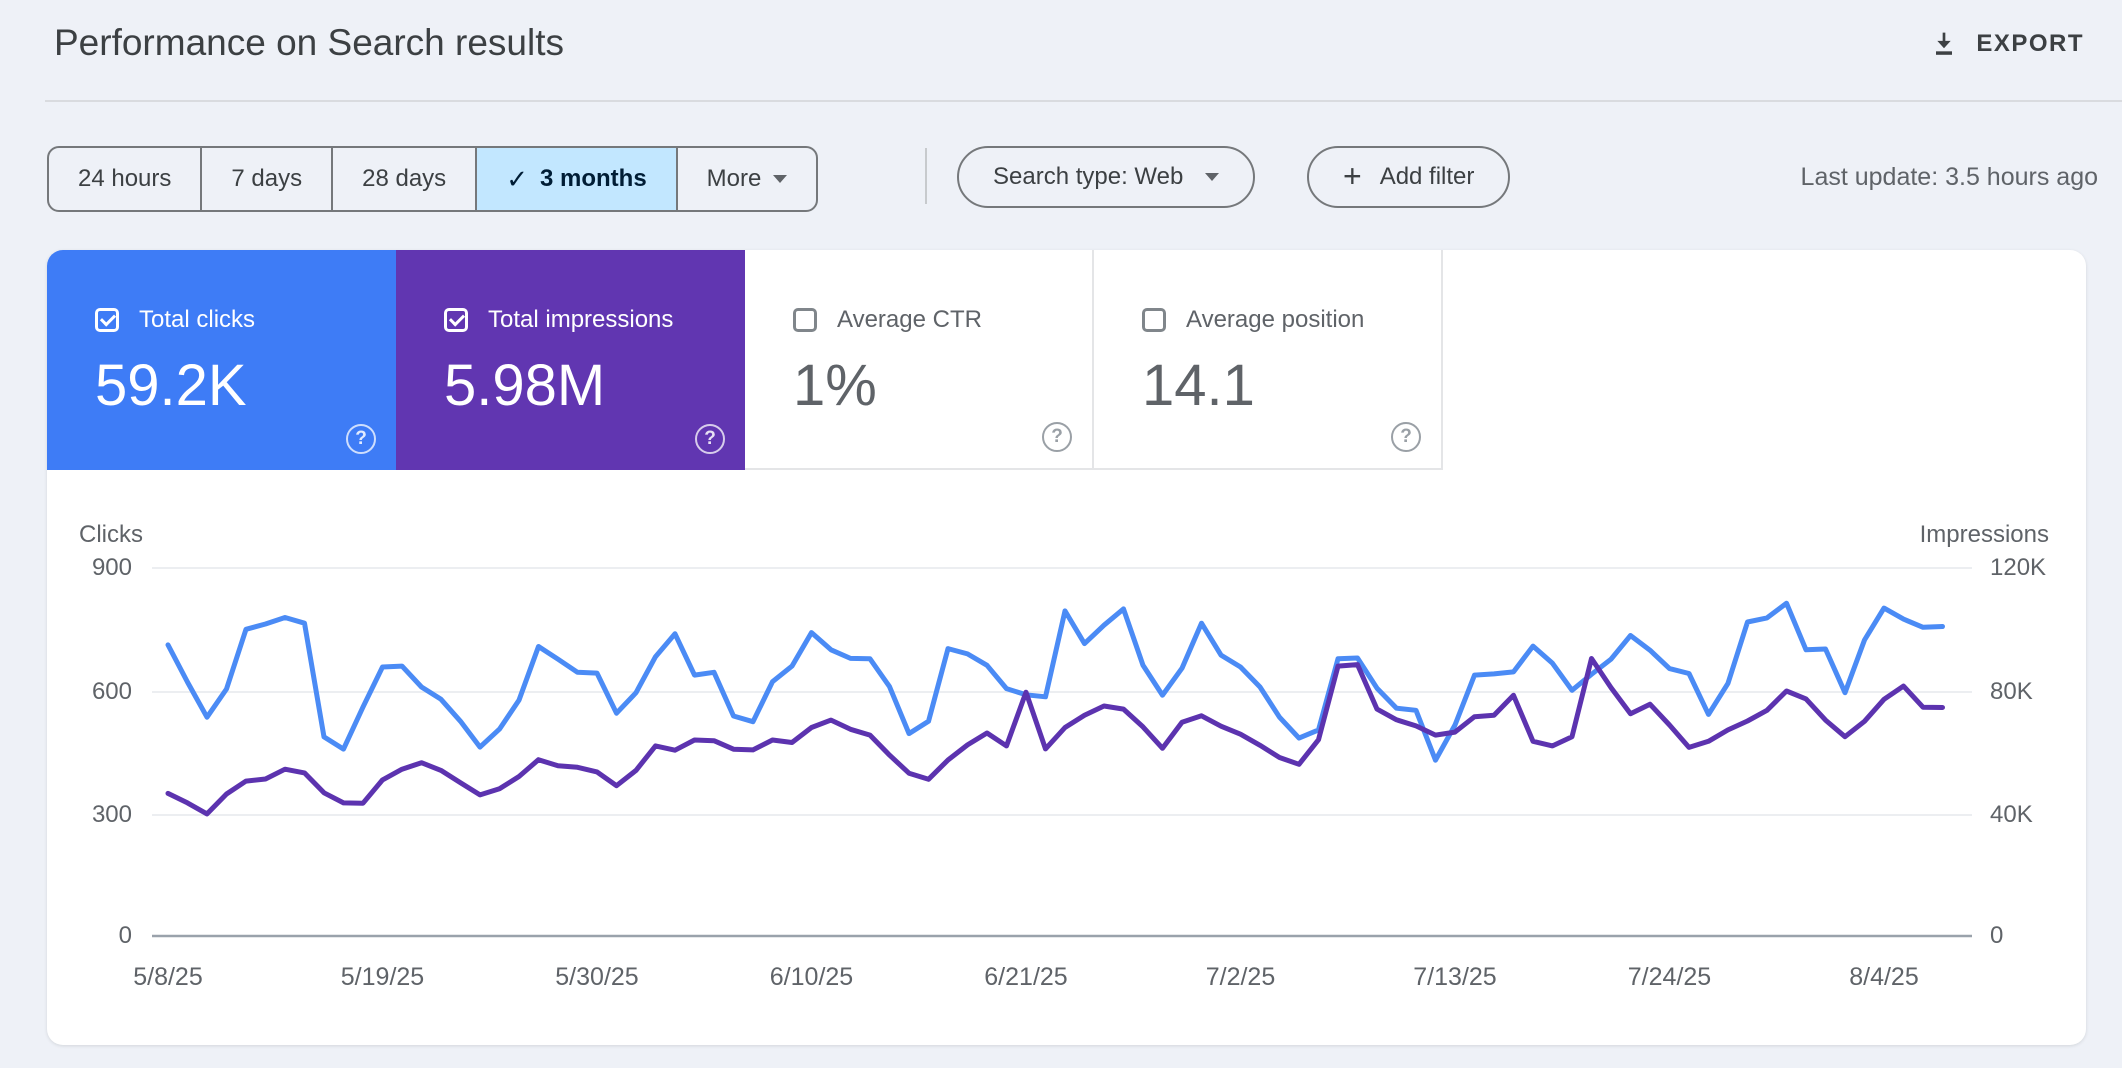 Image resolution: width=2122 pixels, height=1068 pixels. I want to click on y-axis-tick-right: 120K, so click(2018, 567).